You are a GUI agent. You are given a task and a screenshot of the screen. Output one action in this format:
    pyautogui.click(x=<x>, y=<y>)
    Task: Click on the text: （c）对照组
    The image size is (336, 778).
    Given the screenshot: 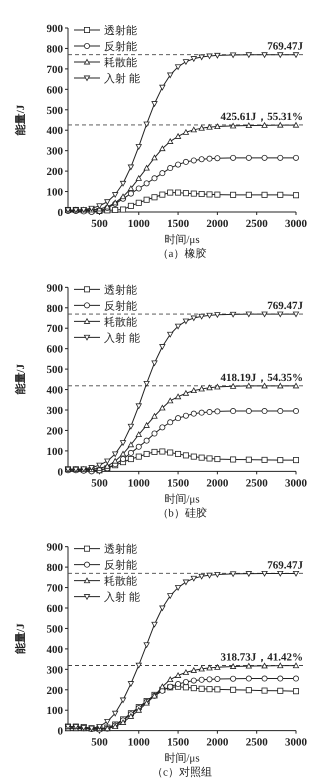 What is the action you would take?
    pyautogui.click(x=182, y=772)
    